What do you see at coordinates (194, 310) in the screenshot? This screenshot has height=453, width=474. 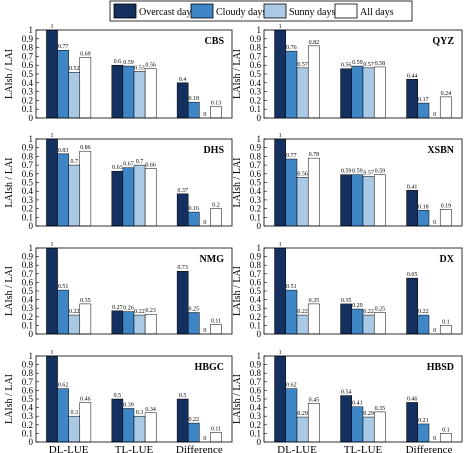 I see `bar-value-label: 0.25` at bounding box center [194, 310].